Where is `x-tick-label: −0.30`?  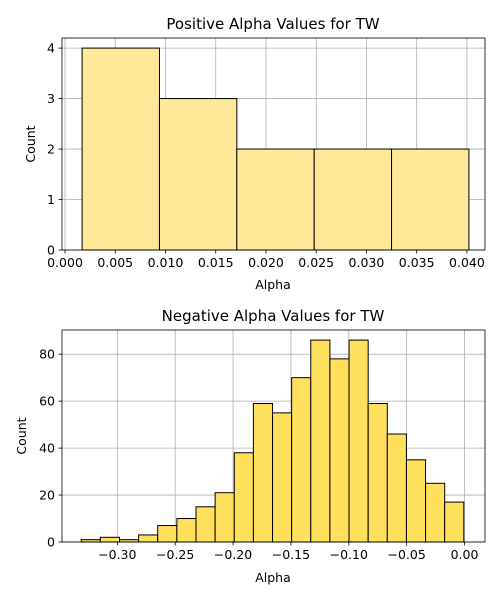 x-tick-label: −0.30 is located at coordinates (117, 554).